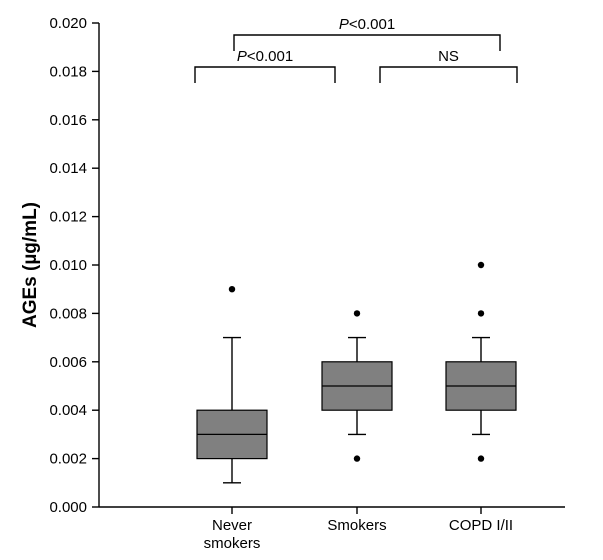 The width and height of the screenshot is (603, 560). What do you see at coordinates (68, 410) in the screenshot?
I see `y-tick-label: 0.004` at bounding box center [68, 410].